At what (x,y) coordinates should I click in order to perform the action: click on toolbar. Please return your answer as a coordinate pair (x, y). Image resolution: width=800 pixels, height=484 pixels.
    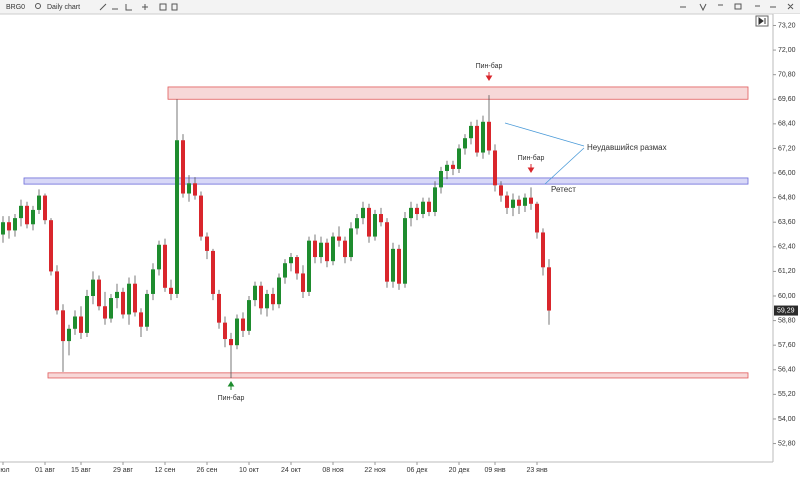
    Looking at the image, I should click on (400, 7).